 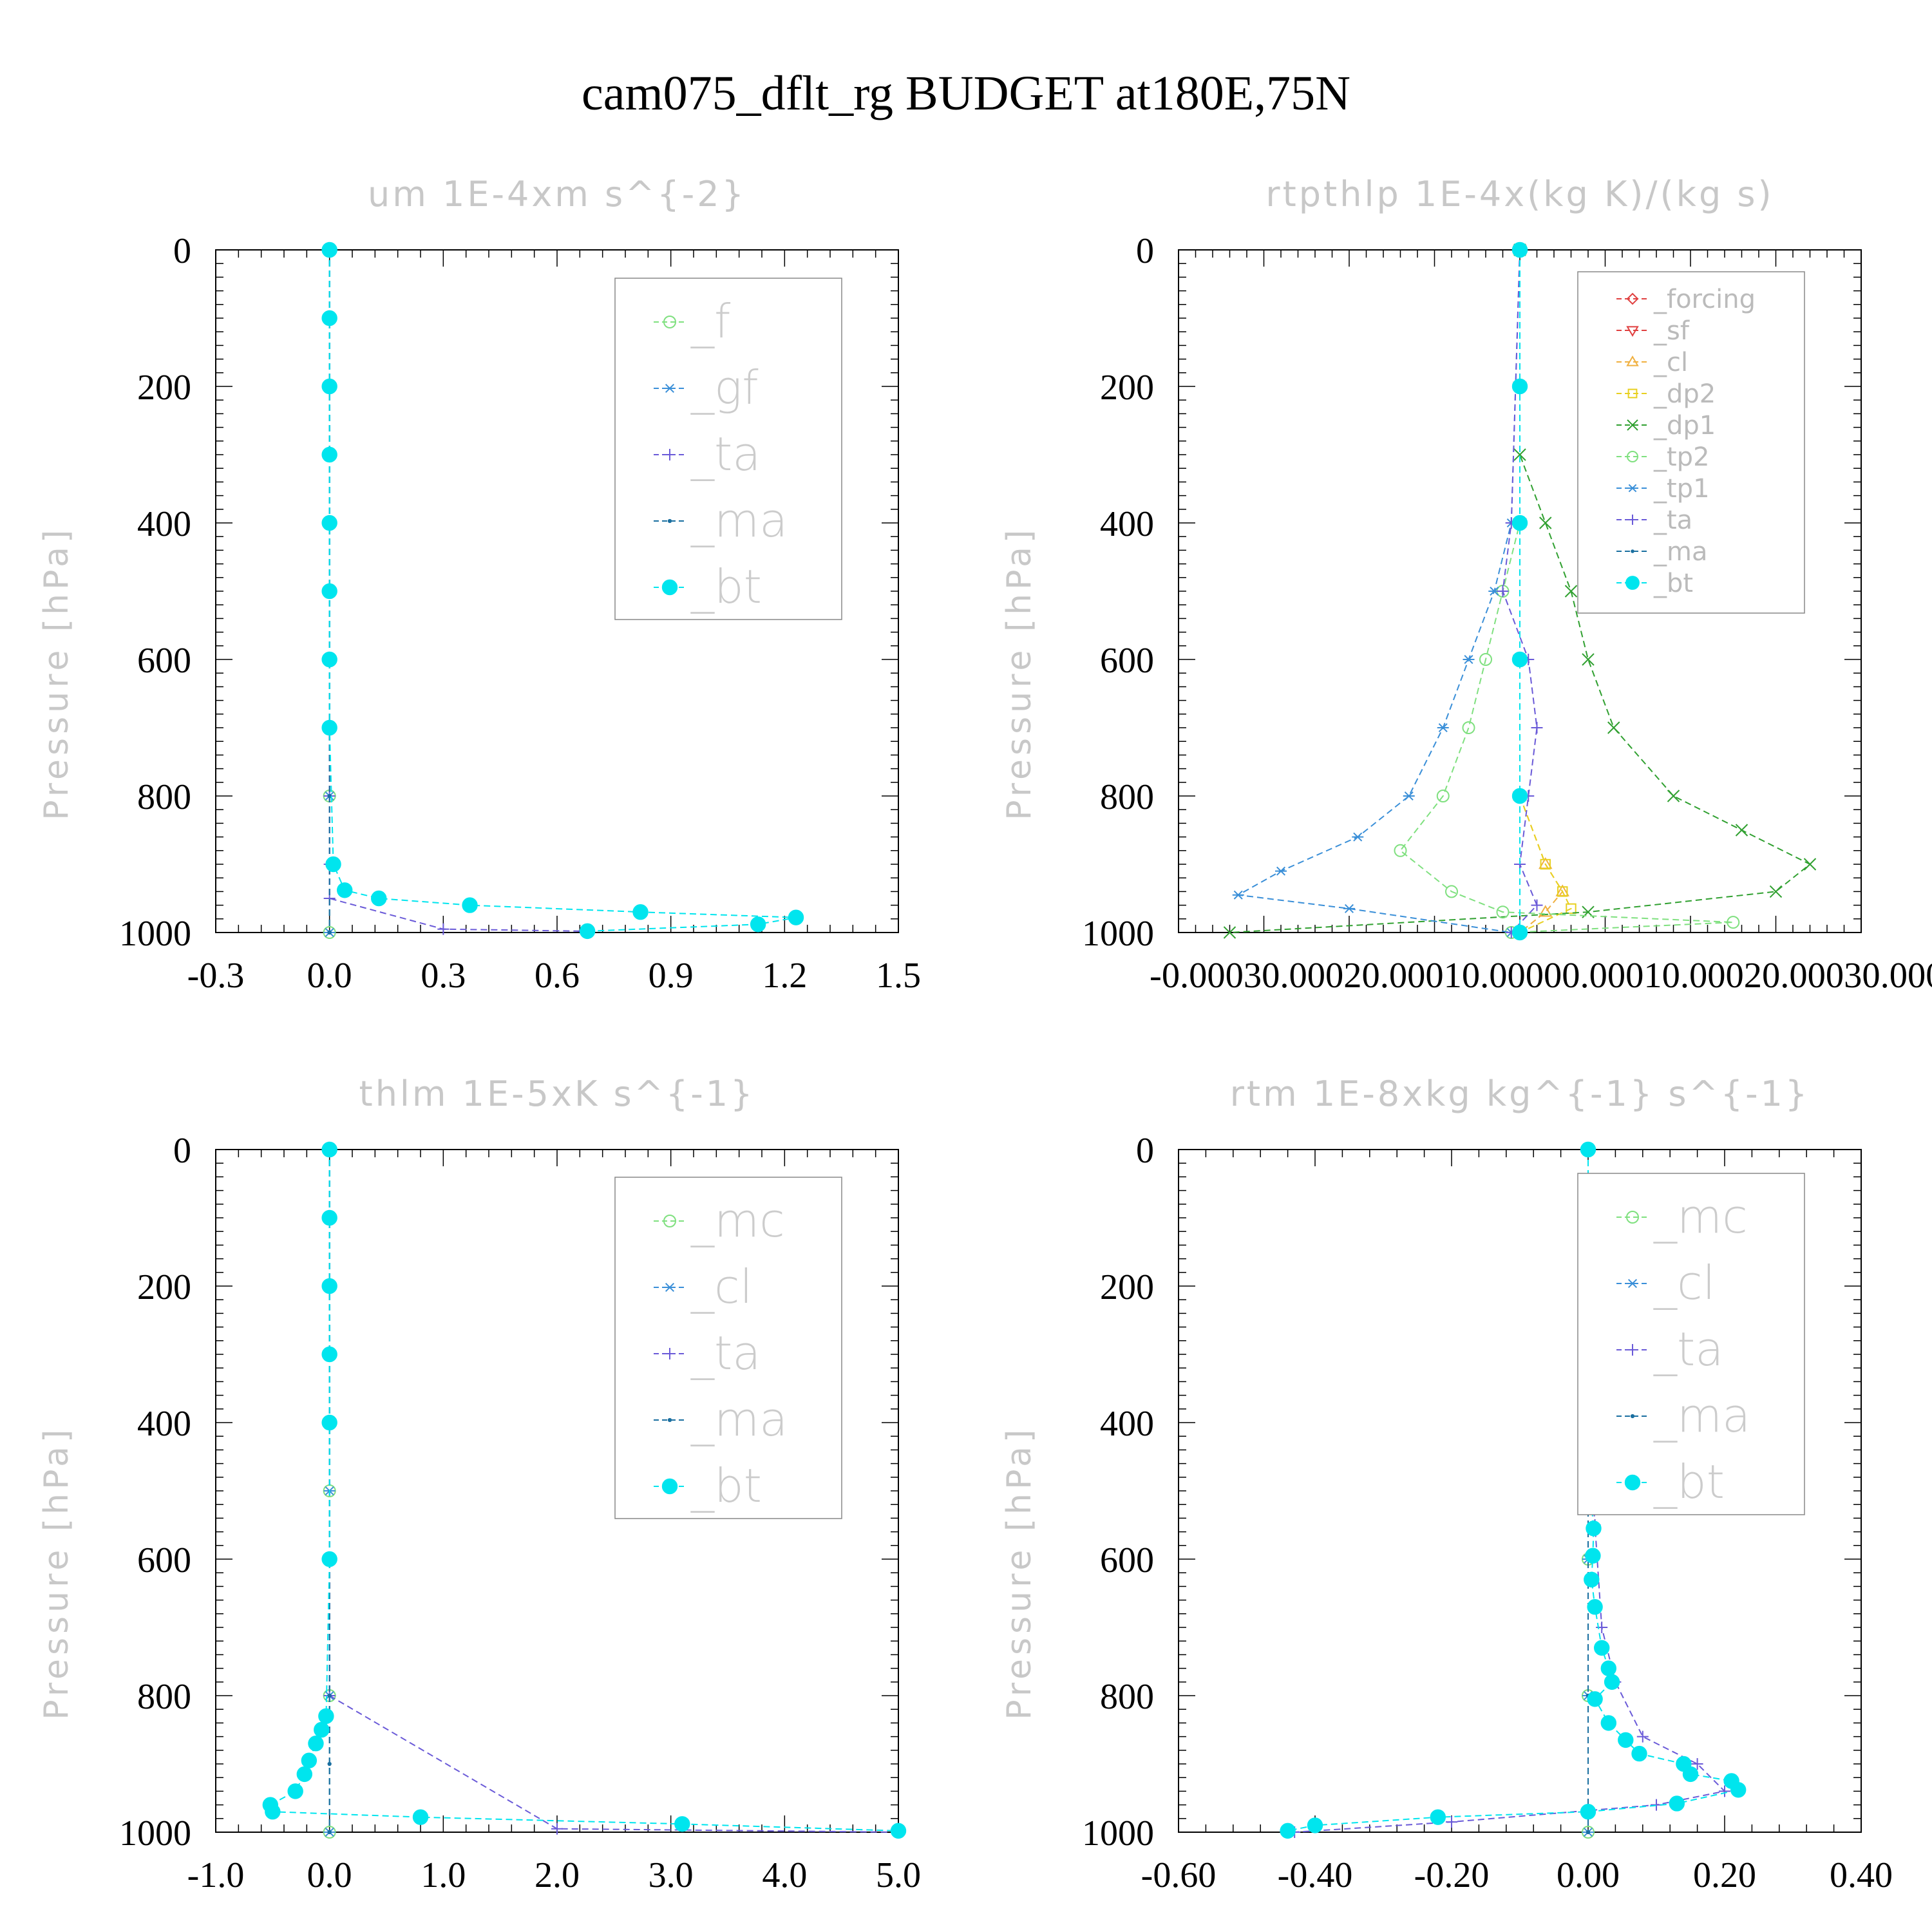 What do you see at coordinates (899, 976) in the screenshot?
I see `x-tick-label: 1.5` at bounding box center [899, 976].